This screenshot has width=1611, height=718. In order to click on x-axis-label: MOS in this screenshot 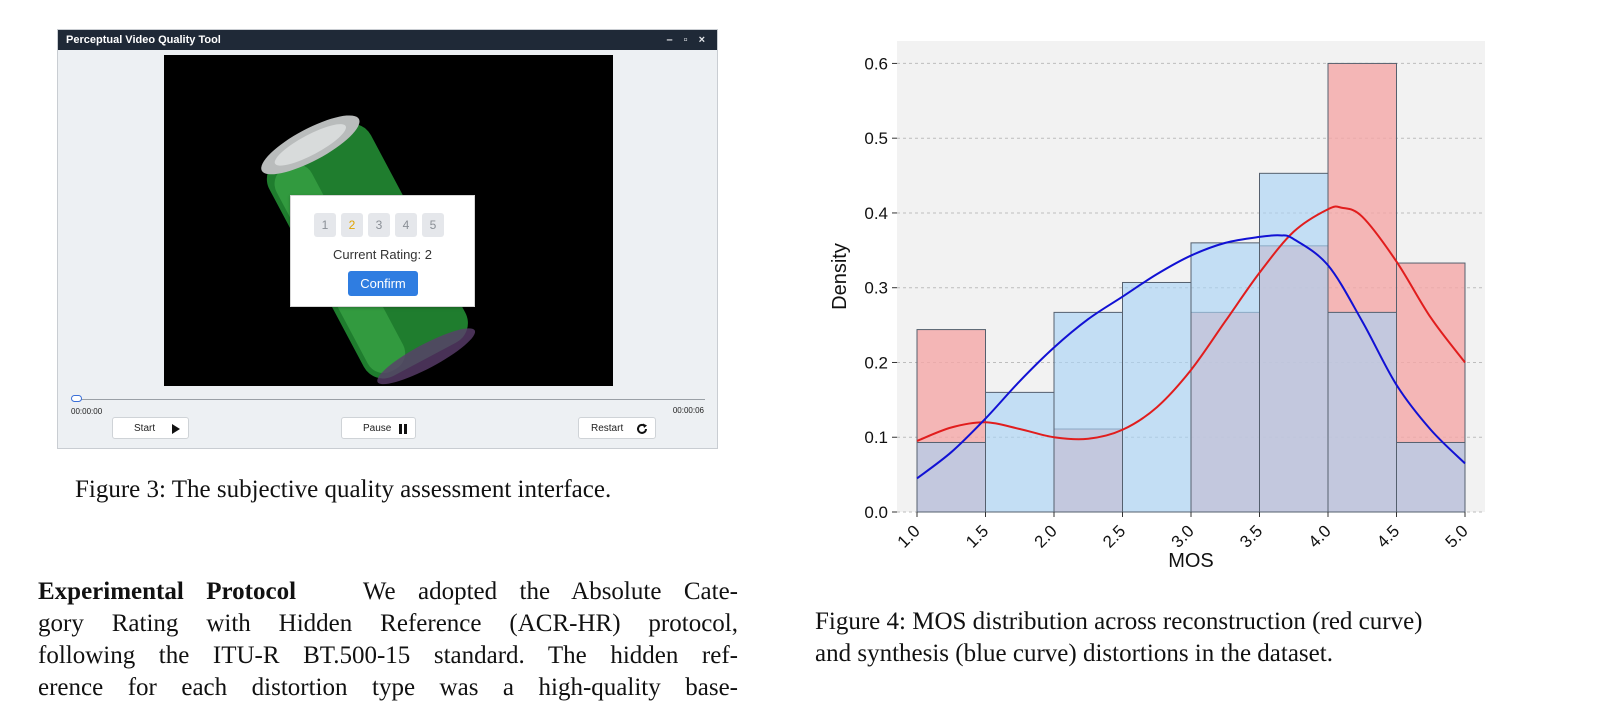, I will do `click(1191, 561)`.